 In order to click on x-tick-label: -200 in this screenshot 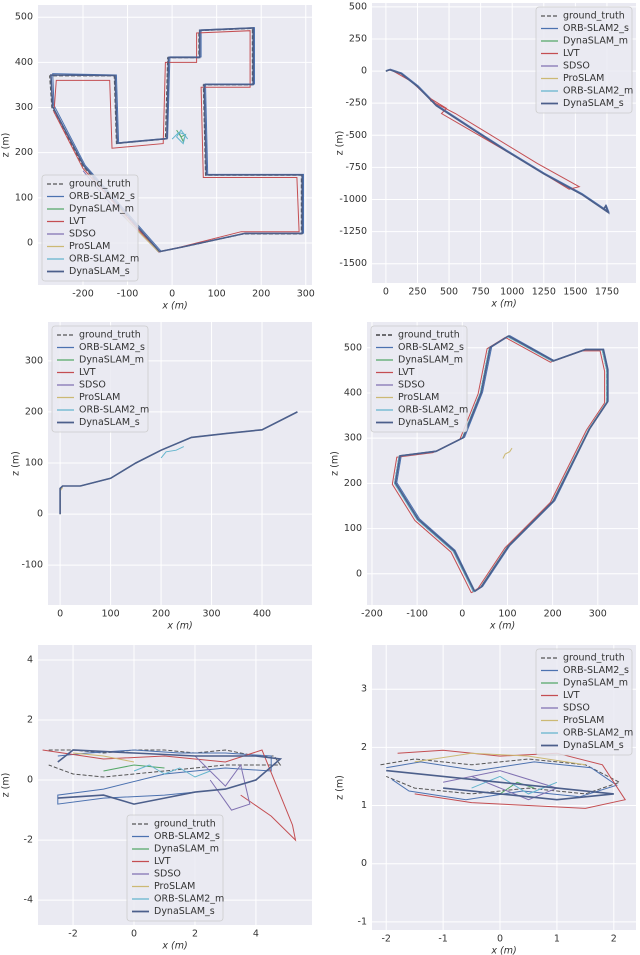, I will do `click(372, 614)`.